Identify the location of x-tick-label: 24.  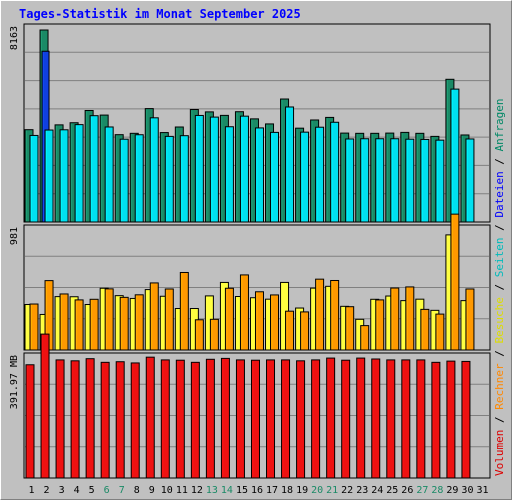
(377, 490).